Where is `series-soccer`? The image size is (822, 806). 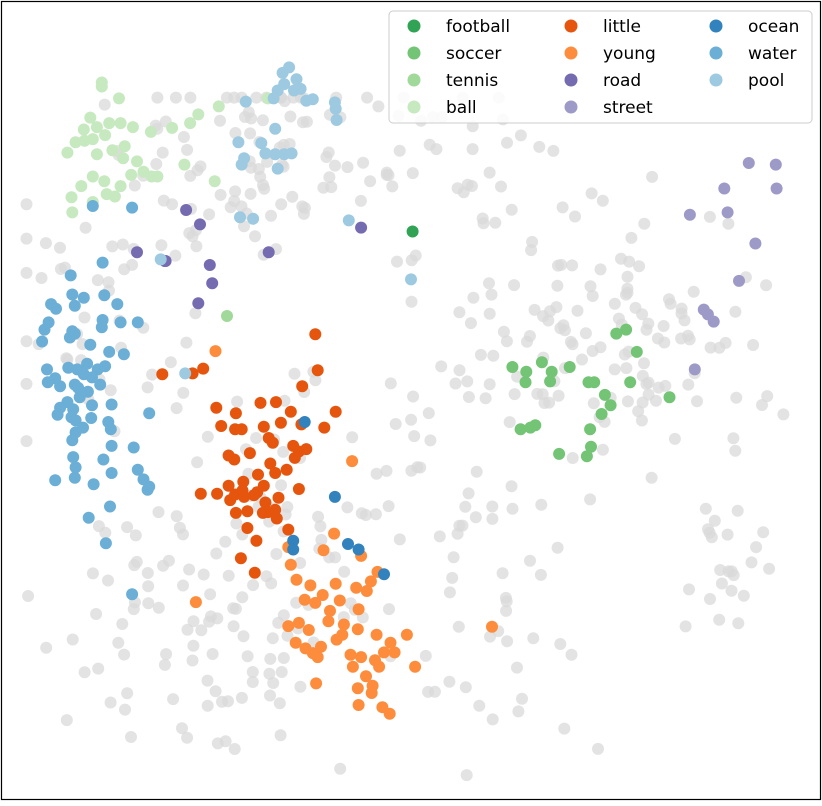 series-soccer is located at coordinates (591, 393).